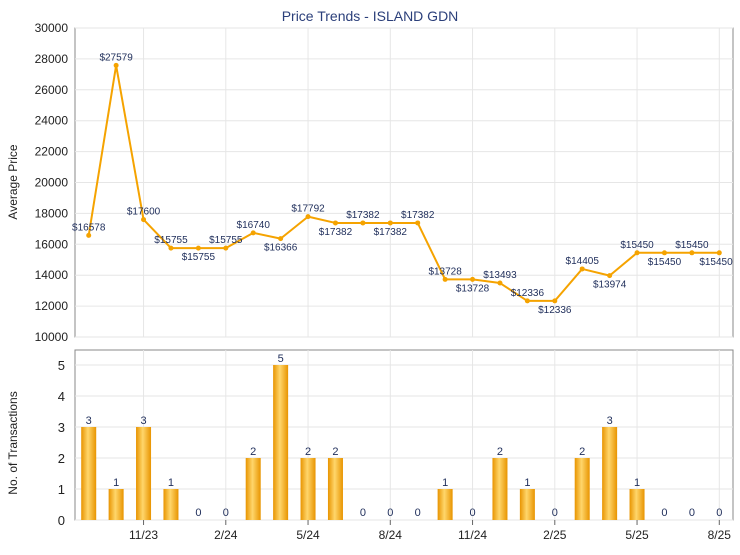  What do you see at coordinates (144, 212) in the screenshot?
I see `price-data-label: $17600` at bounding box center [144, 212].